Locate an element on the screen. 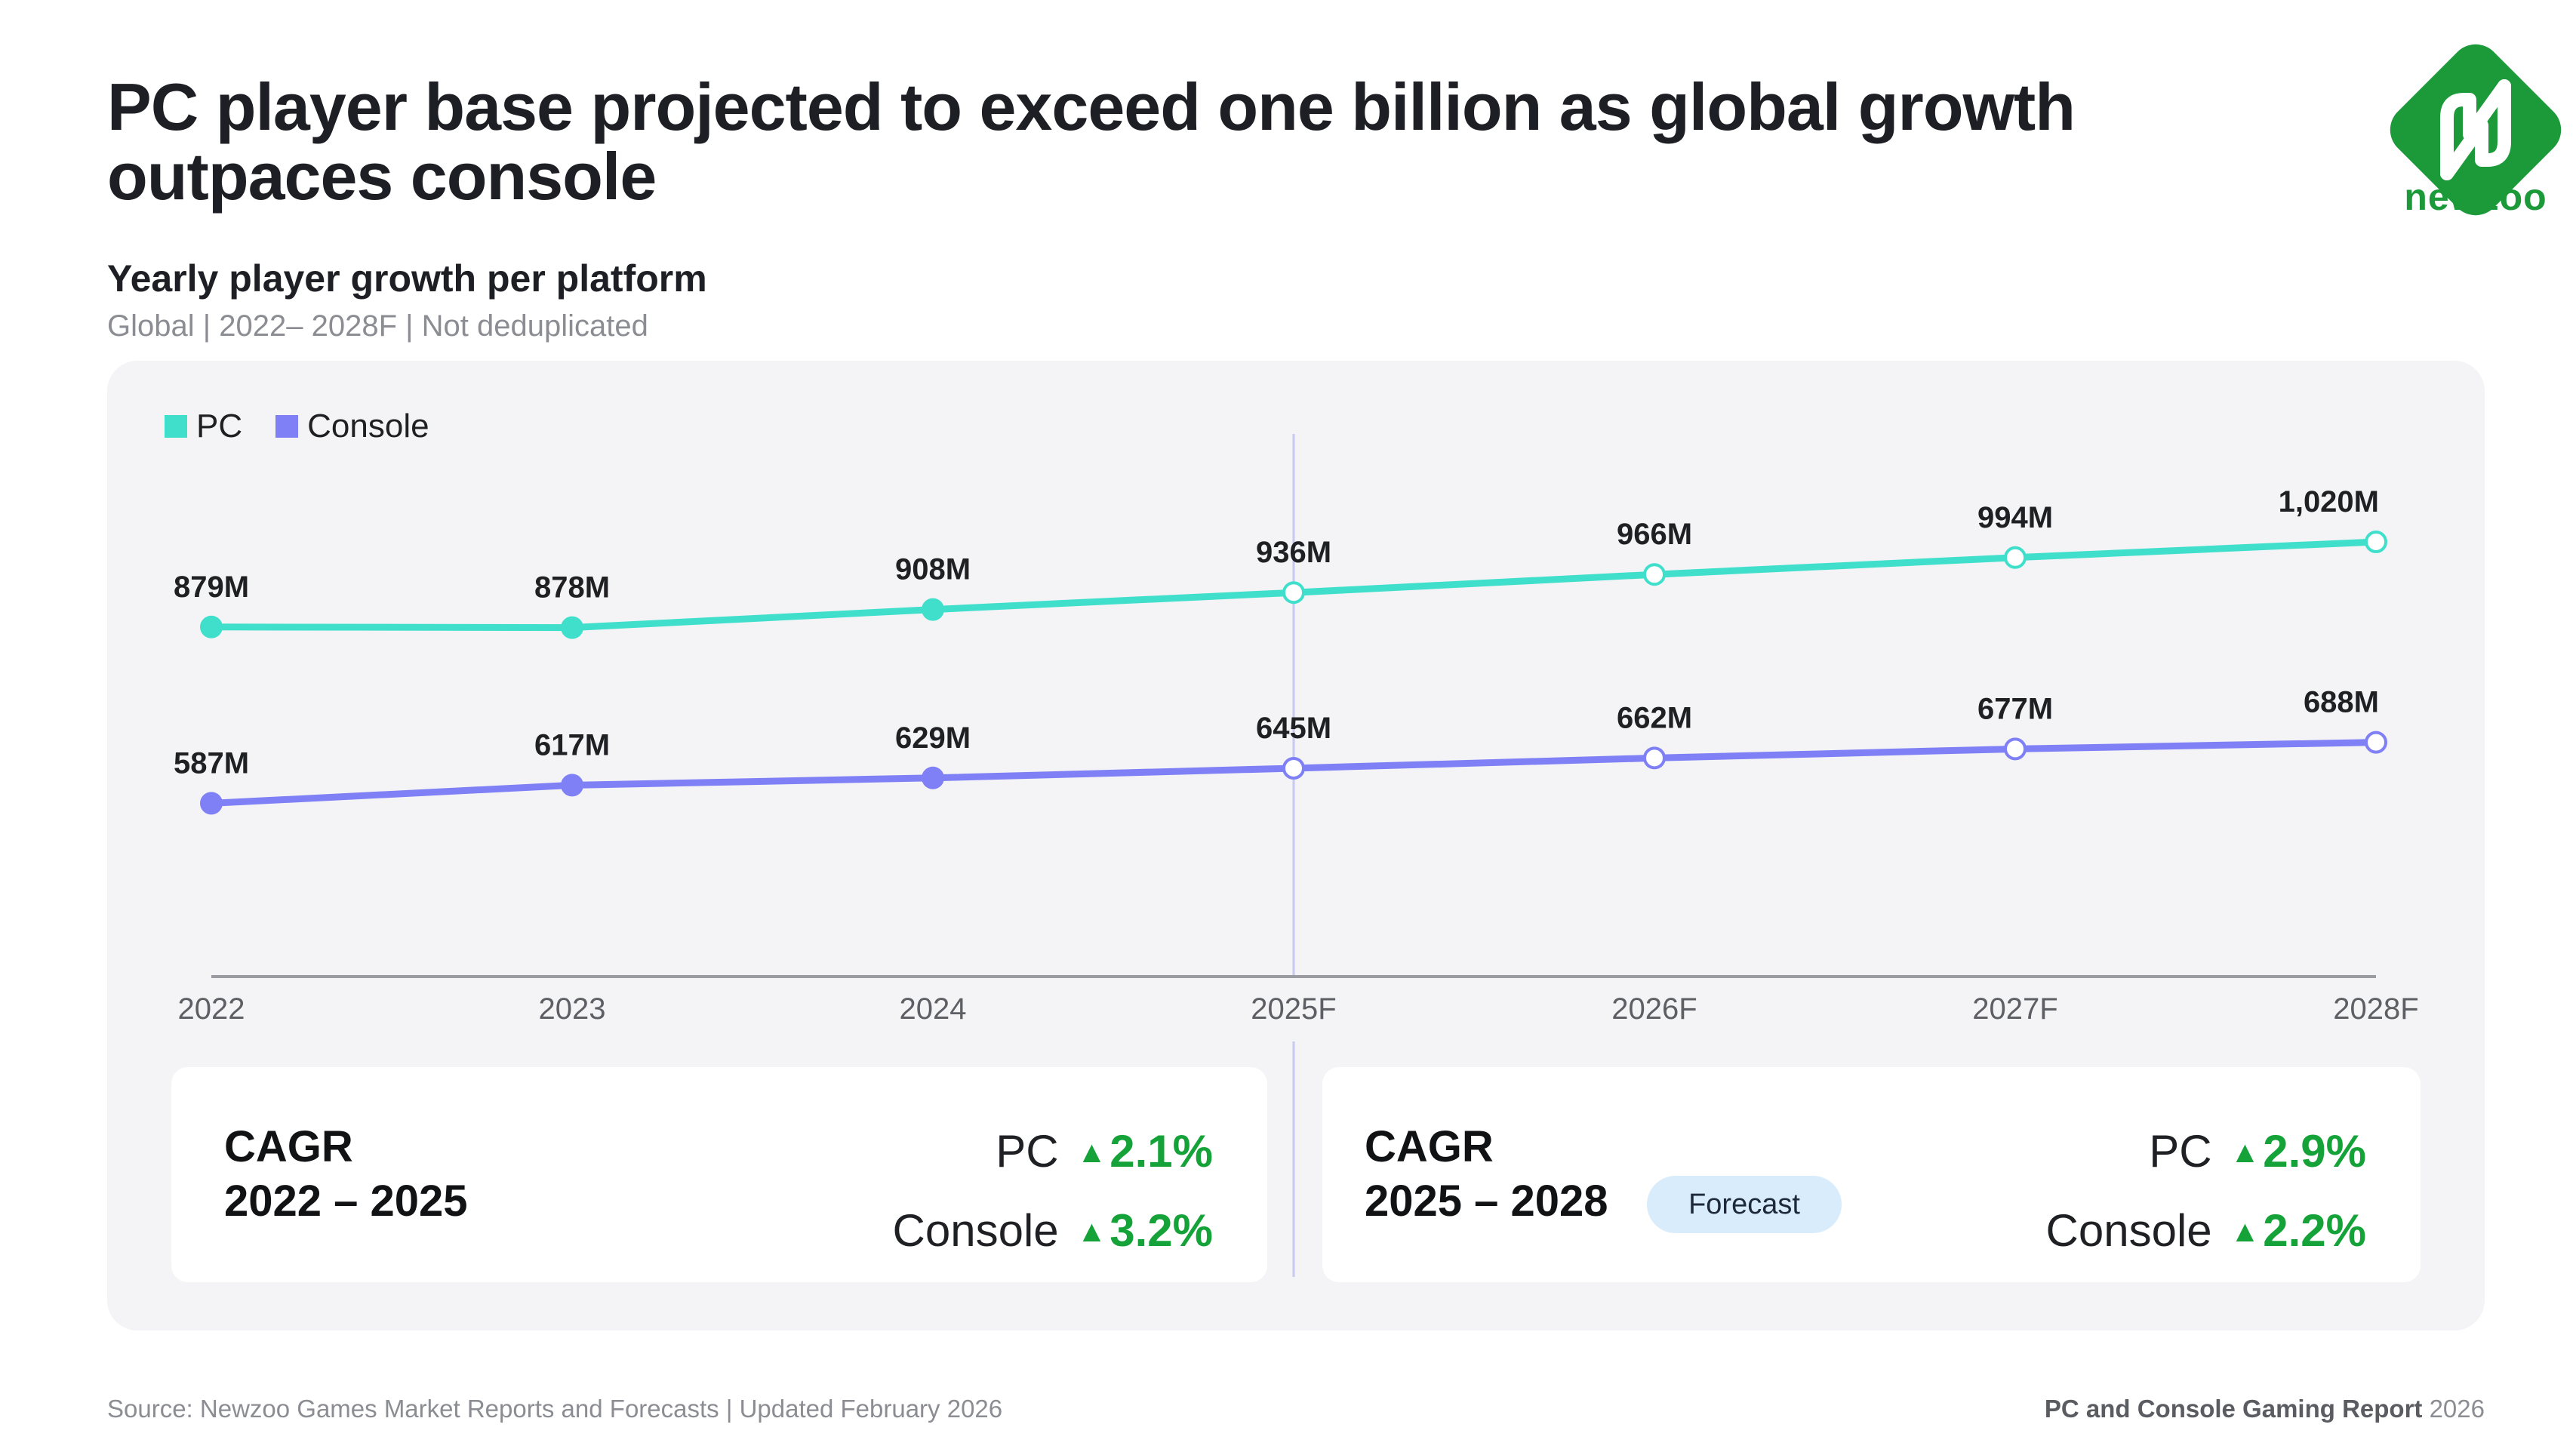  x-tick-label: 2028F is located at coordinates (2375, 1009).